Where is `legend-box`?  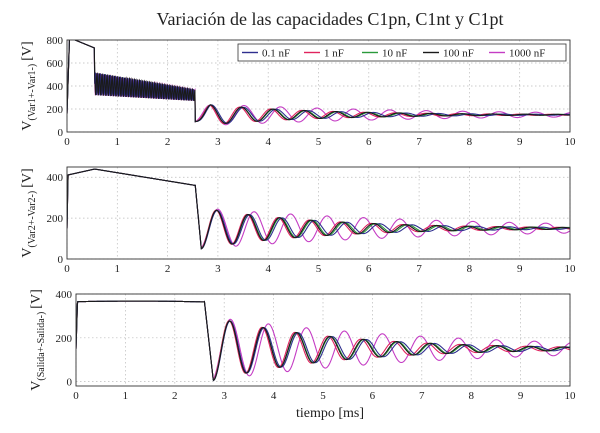 legend-box is located at coordinates (402, 52).